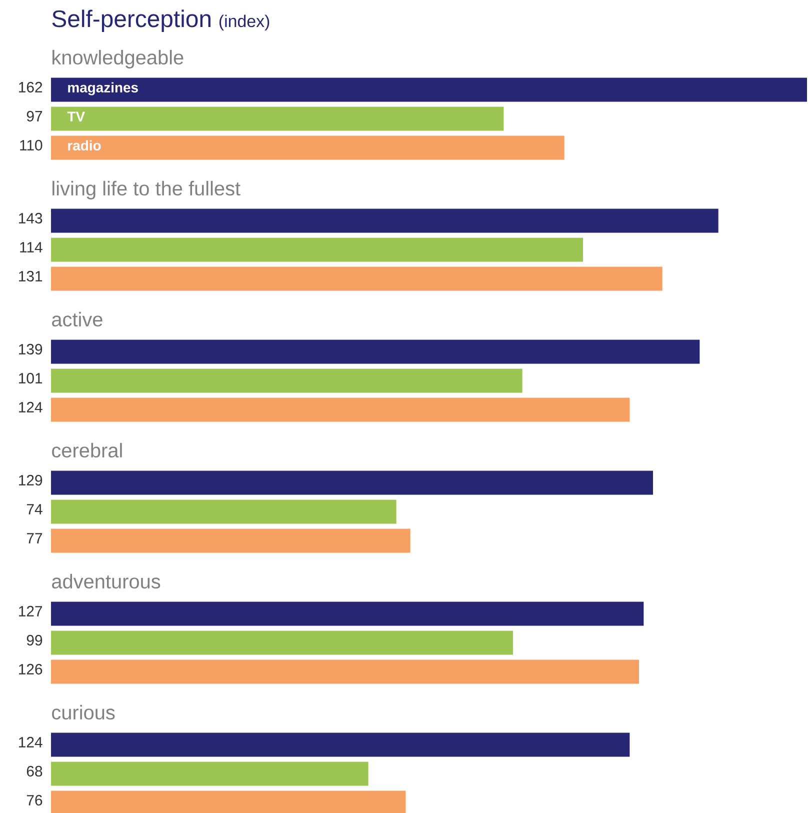 This screenshot has width=809, height=813. What do you see at coordinates (77, 319) in the screenshot?
I see `y-tick-label: active` at bounding box center [77, 319].